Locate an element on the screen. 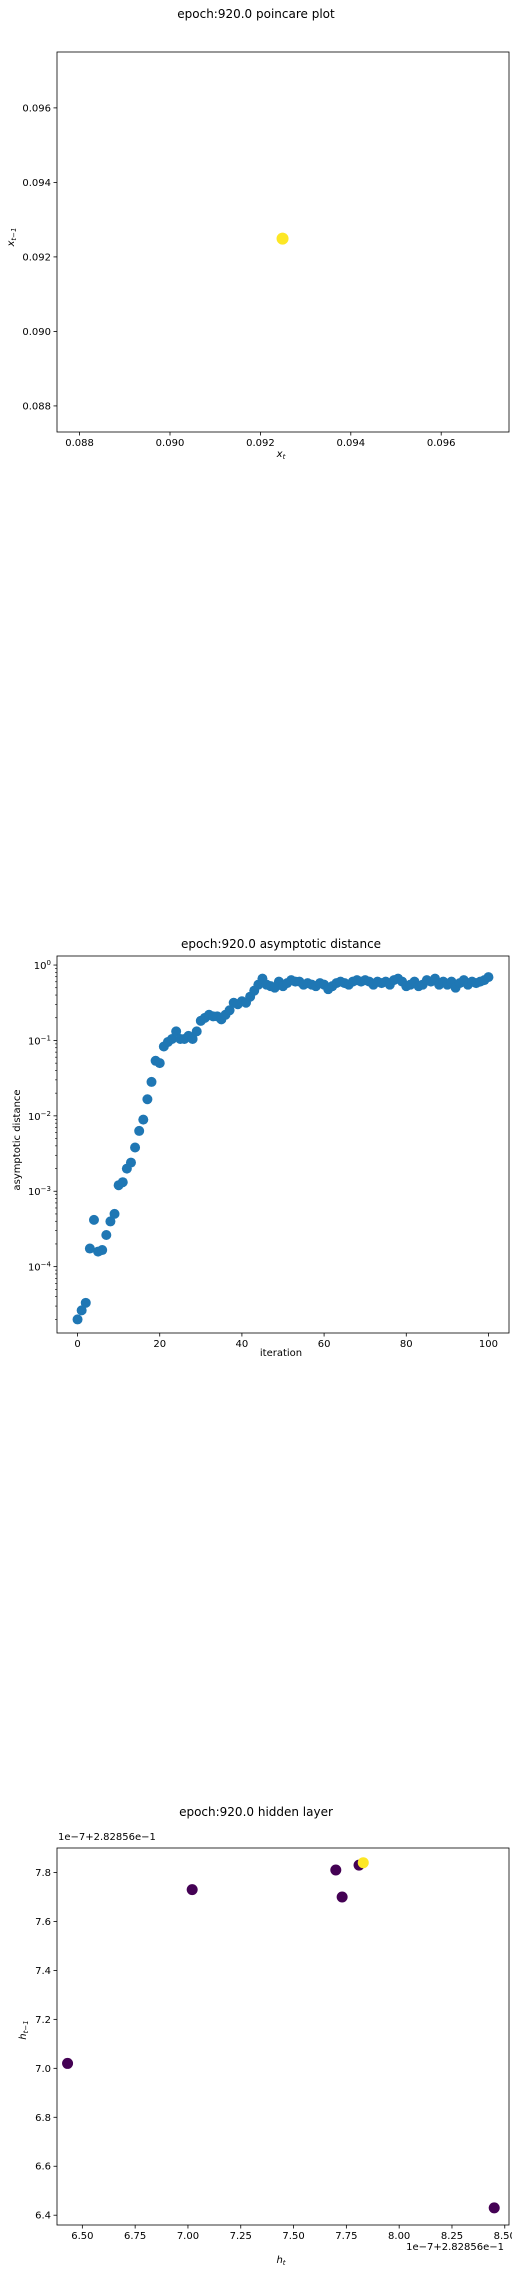  hidden-layer-ylabel: ht−1 is located at coordinates (24, 2029).